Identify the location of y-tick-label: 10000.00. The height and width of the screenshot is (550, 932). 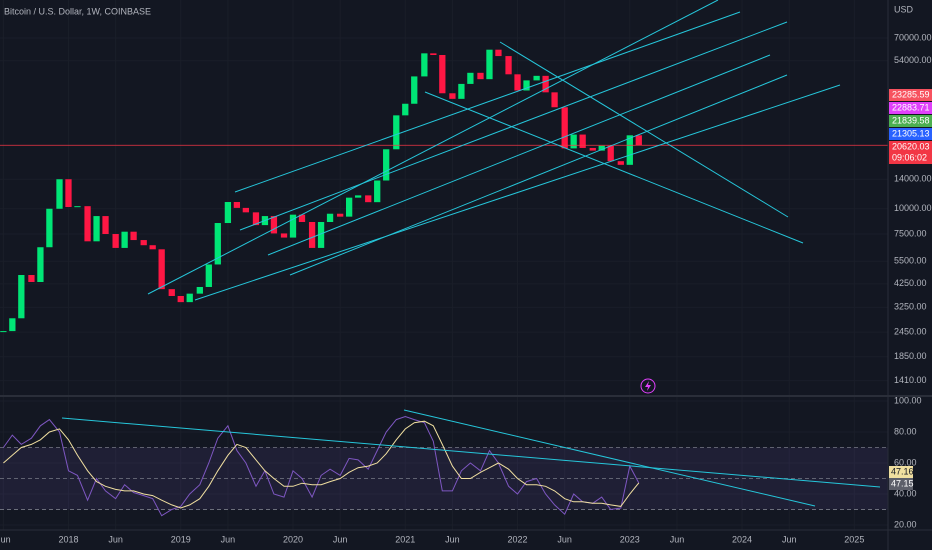
(913, 208).